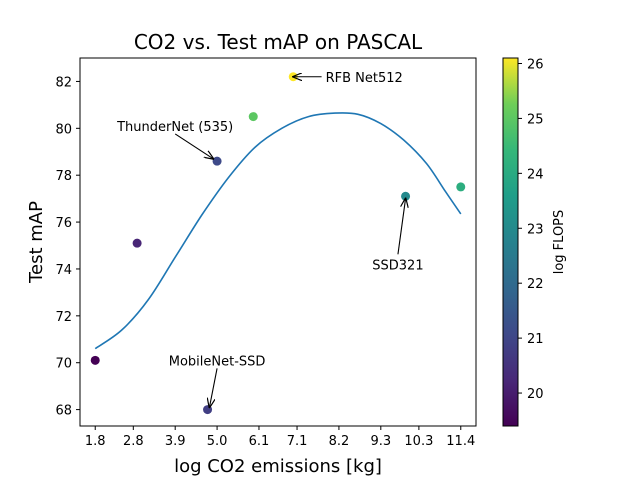 The image size is (640, 480). I want to click on x-axis-label: log CO2 emissions [kg], so click(278, 466).